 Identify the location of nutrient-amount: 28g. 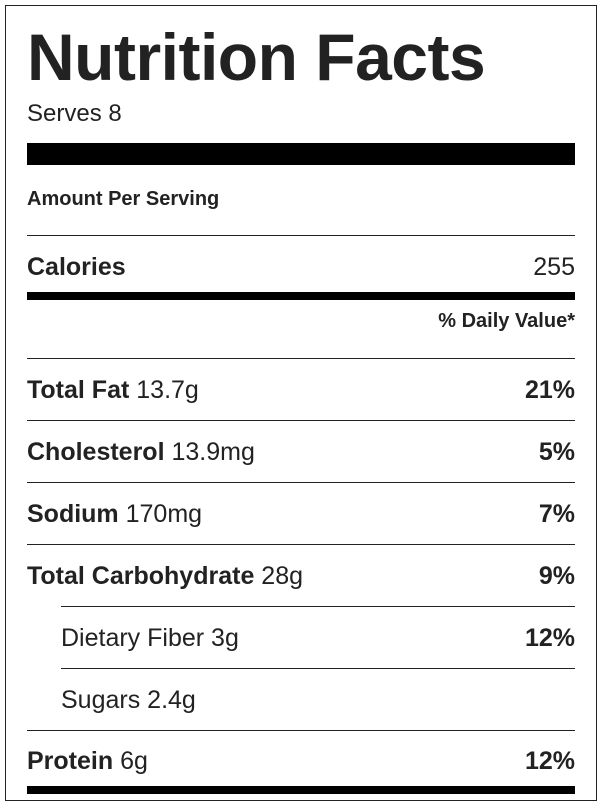
(282, 575).